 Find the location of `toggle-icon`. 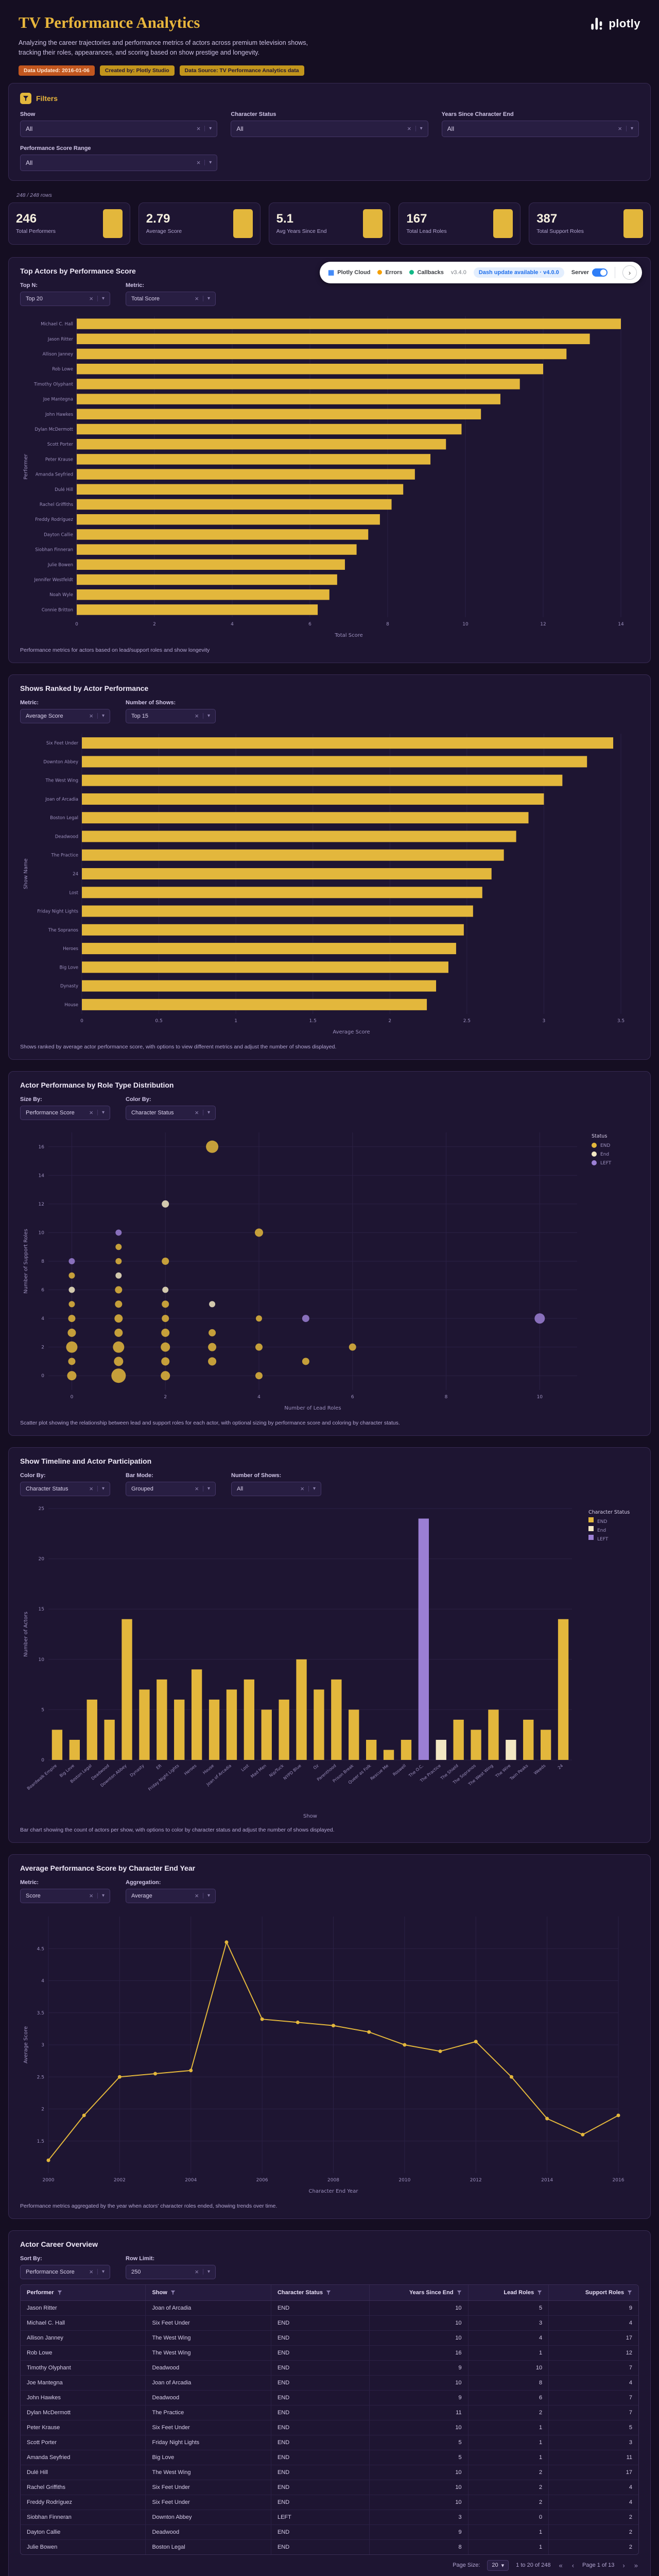

toggle-icon is located at coordinates (600, 272).